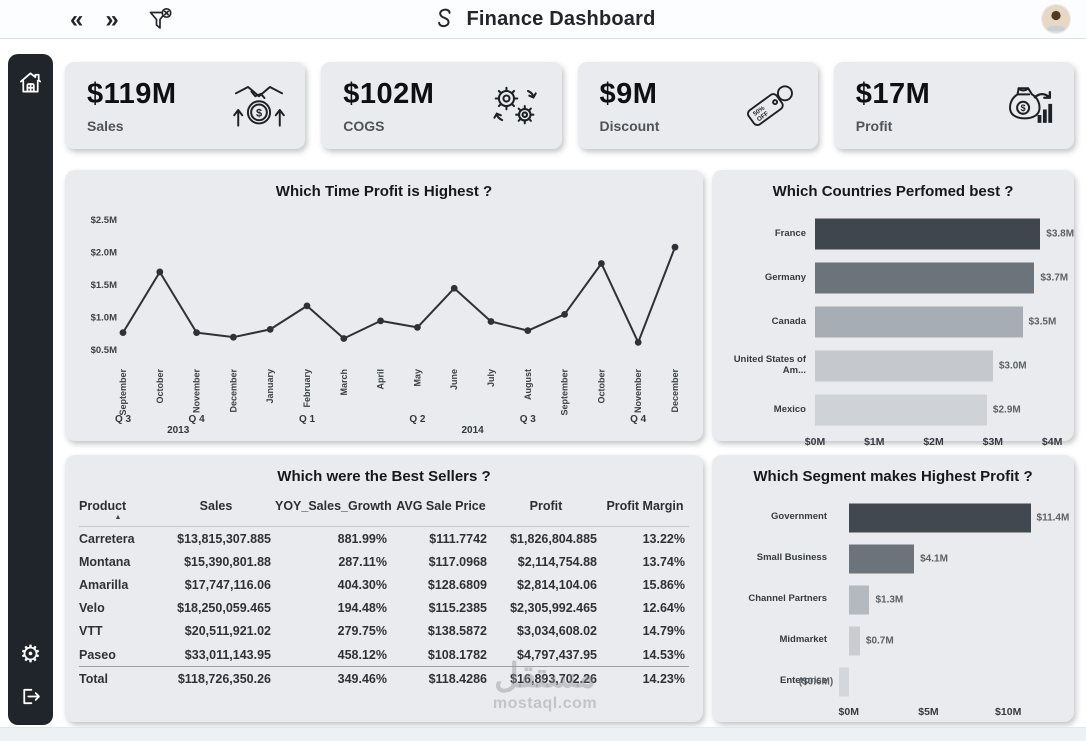  What do you see at coordinates (30, 654) in the screenshot?
I see `settings-icon: ⚙` at bounding box center [30, 654].